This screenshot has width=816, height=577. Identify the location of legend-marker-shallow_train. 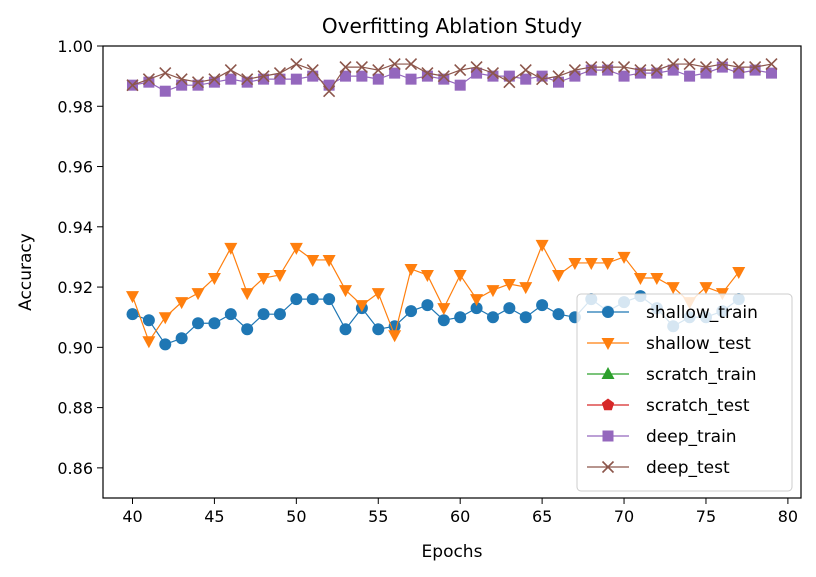
(608, 312).